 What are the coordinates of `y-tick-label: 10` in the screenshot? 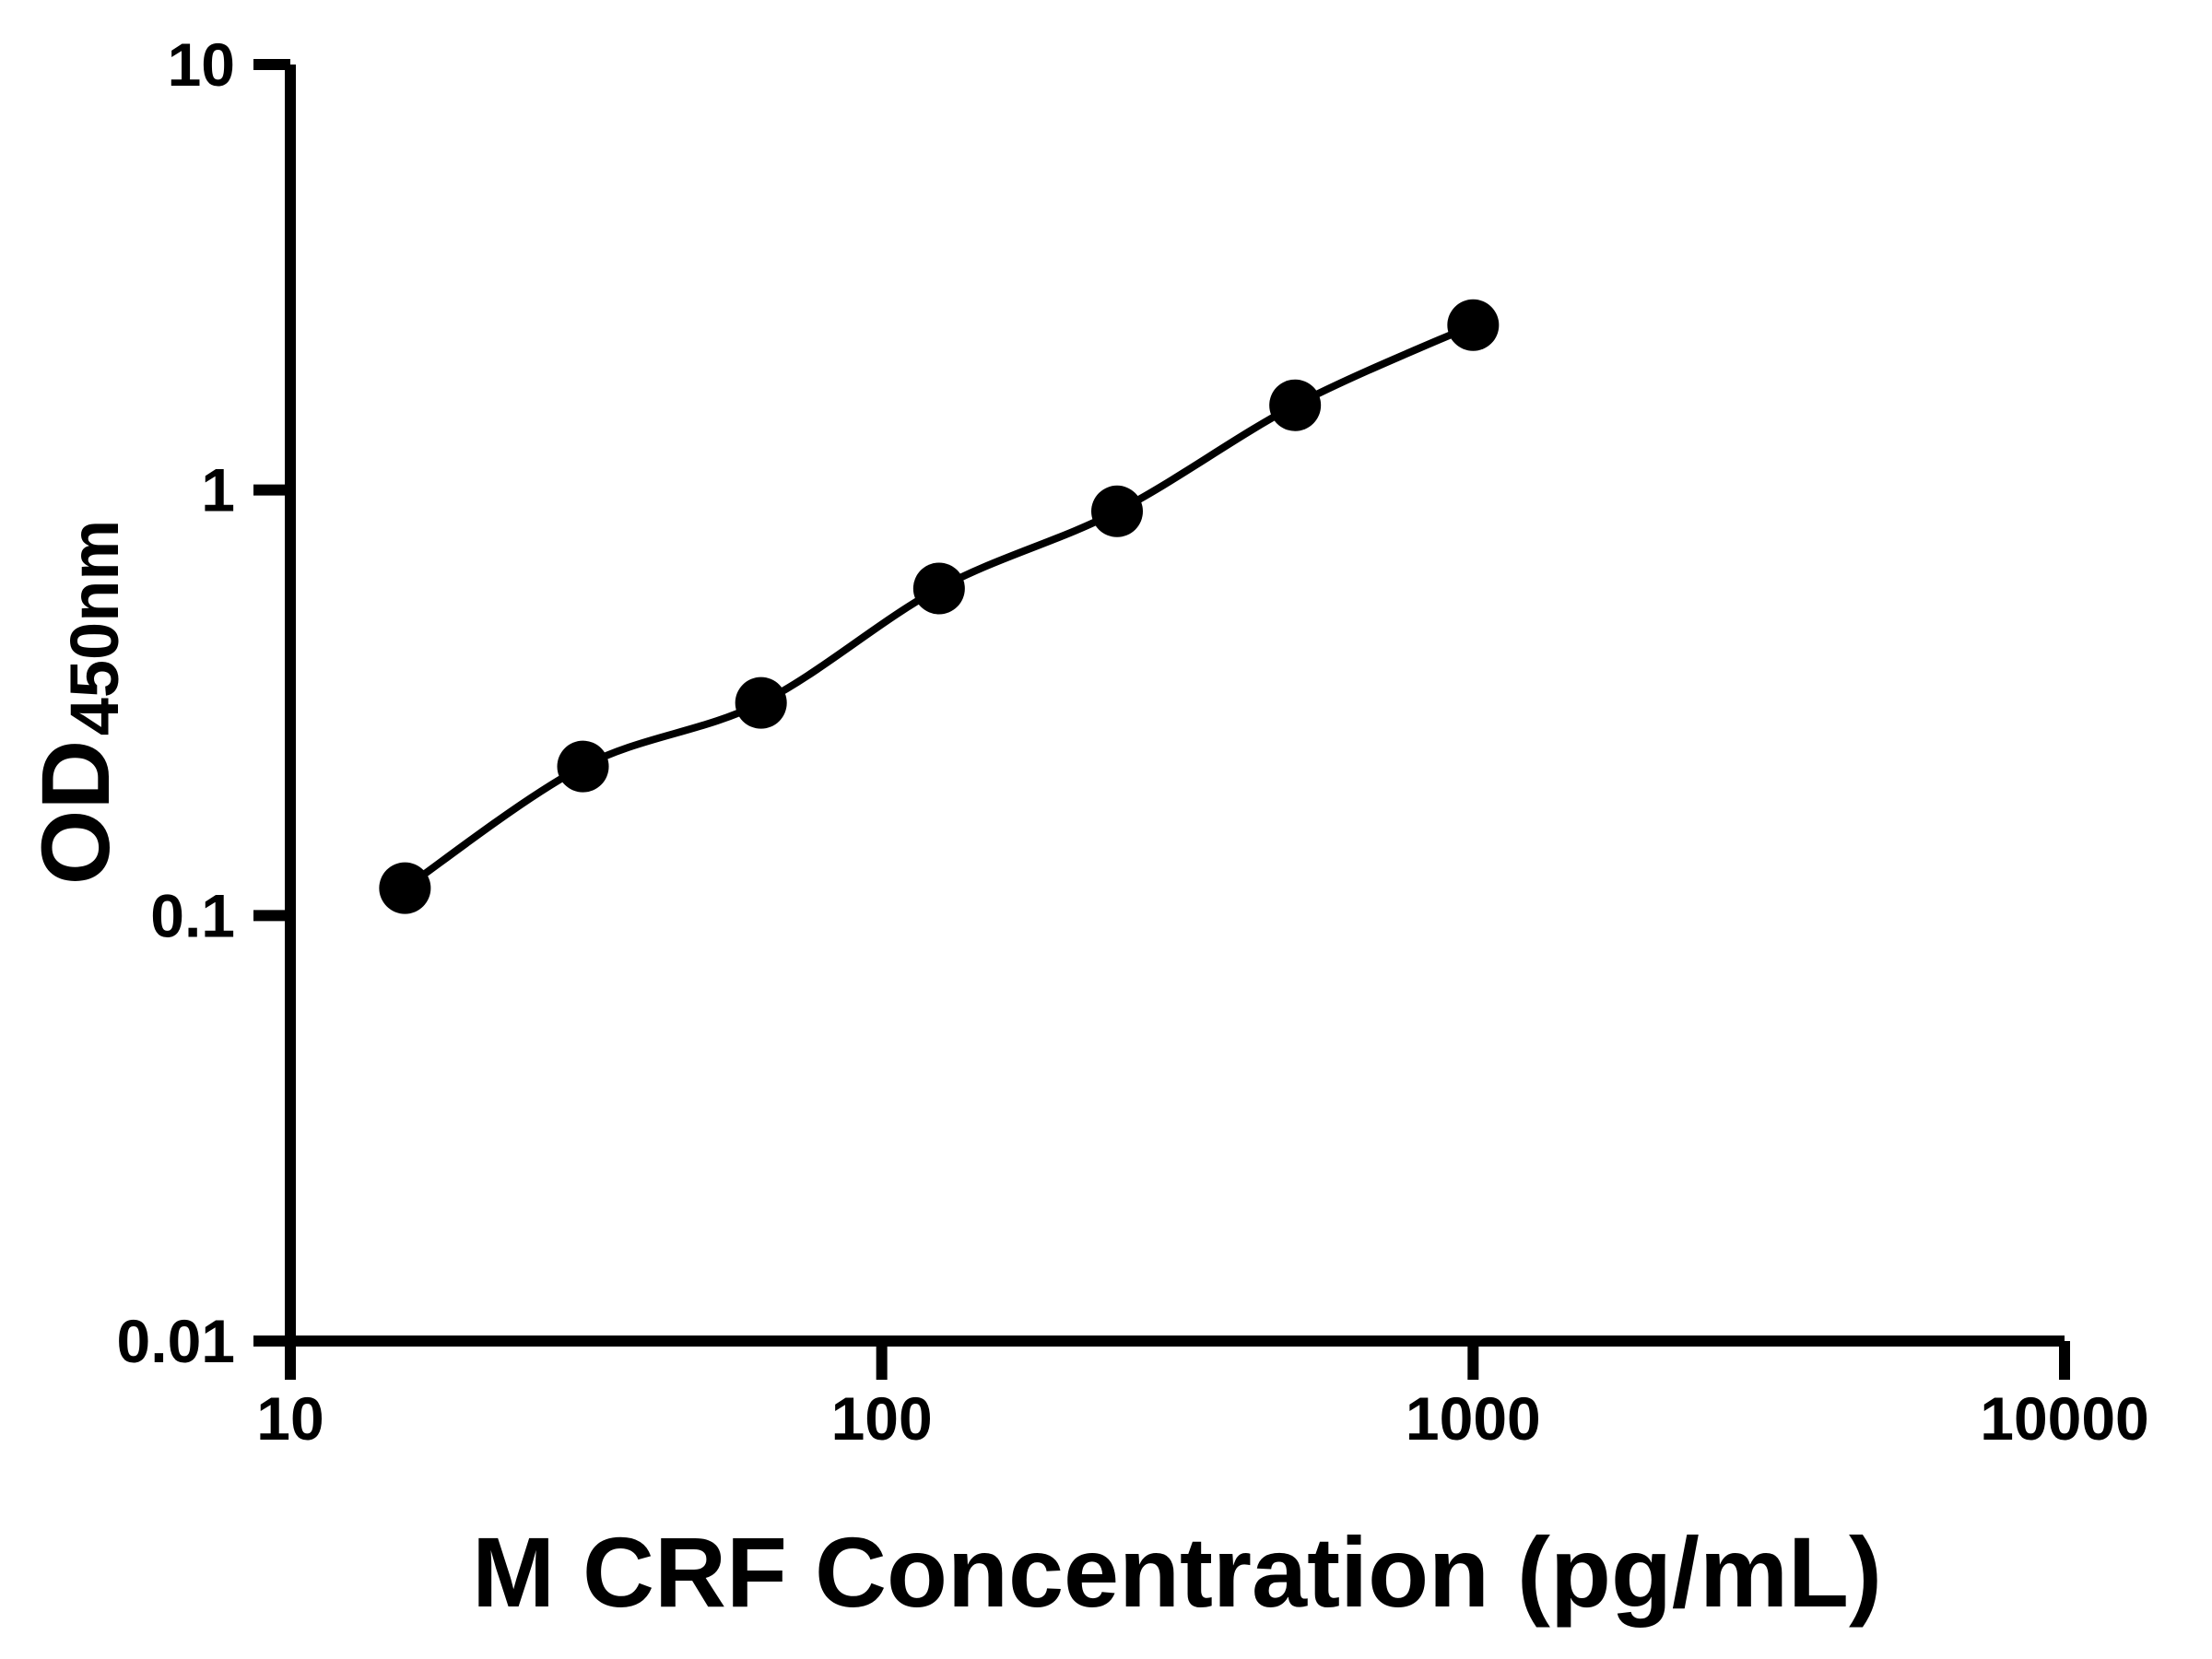 It's located at (201, 64).